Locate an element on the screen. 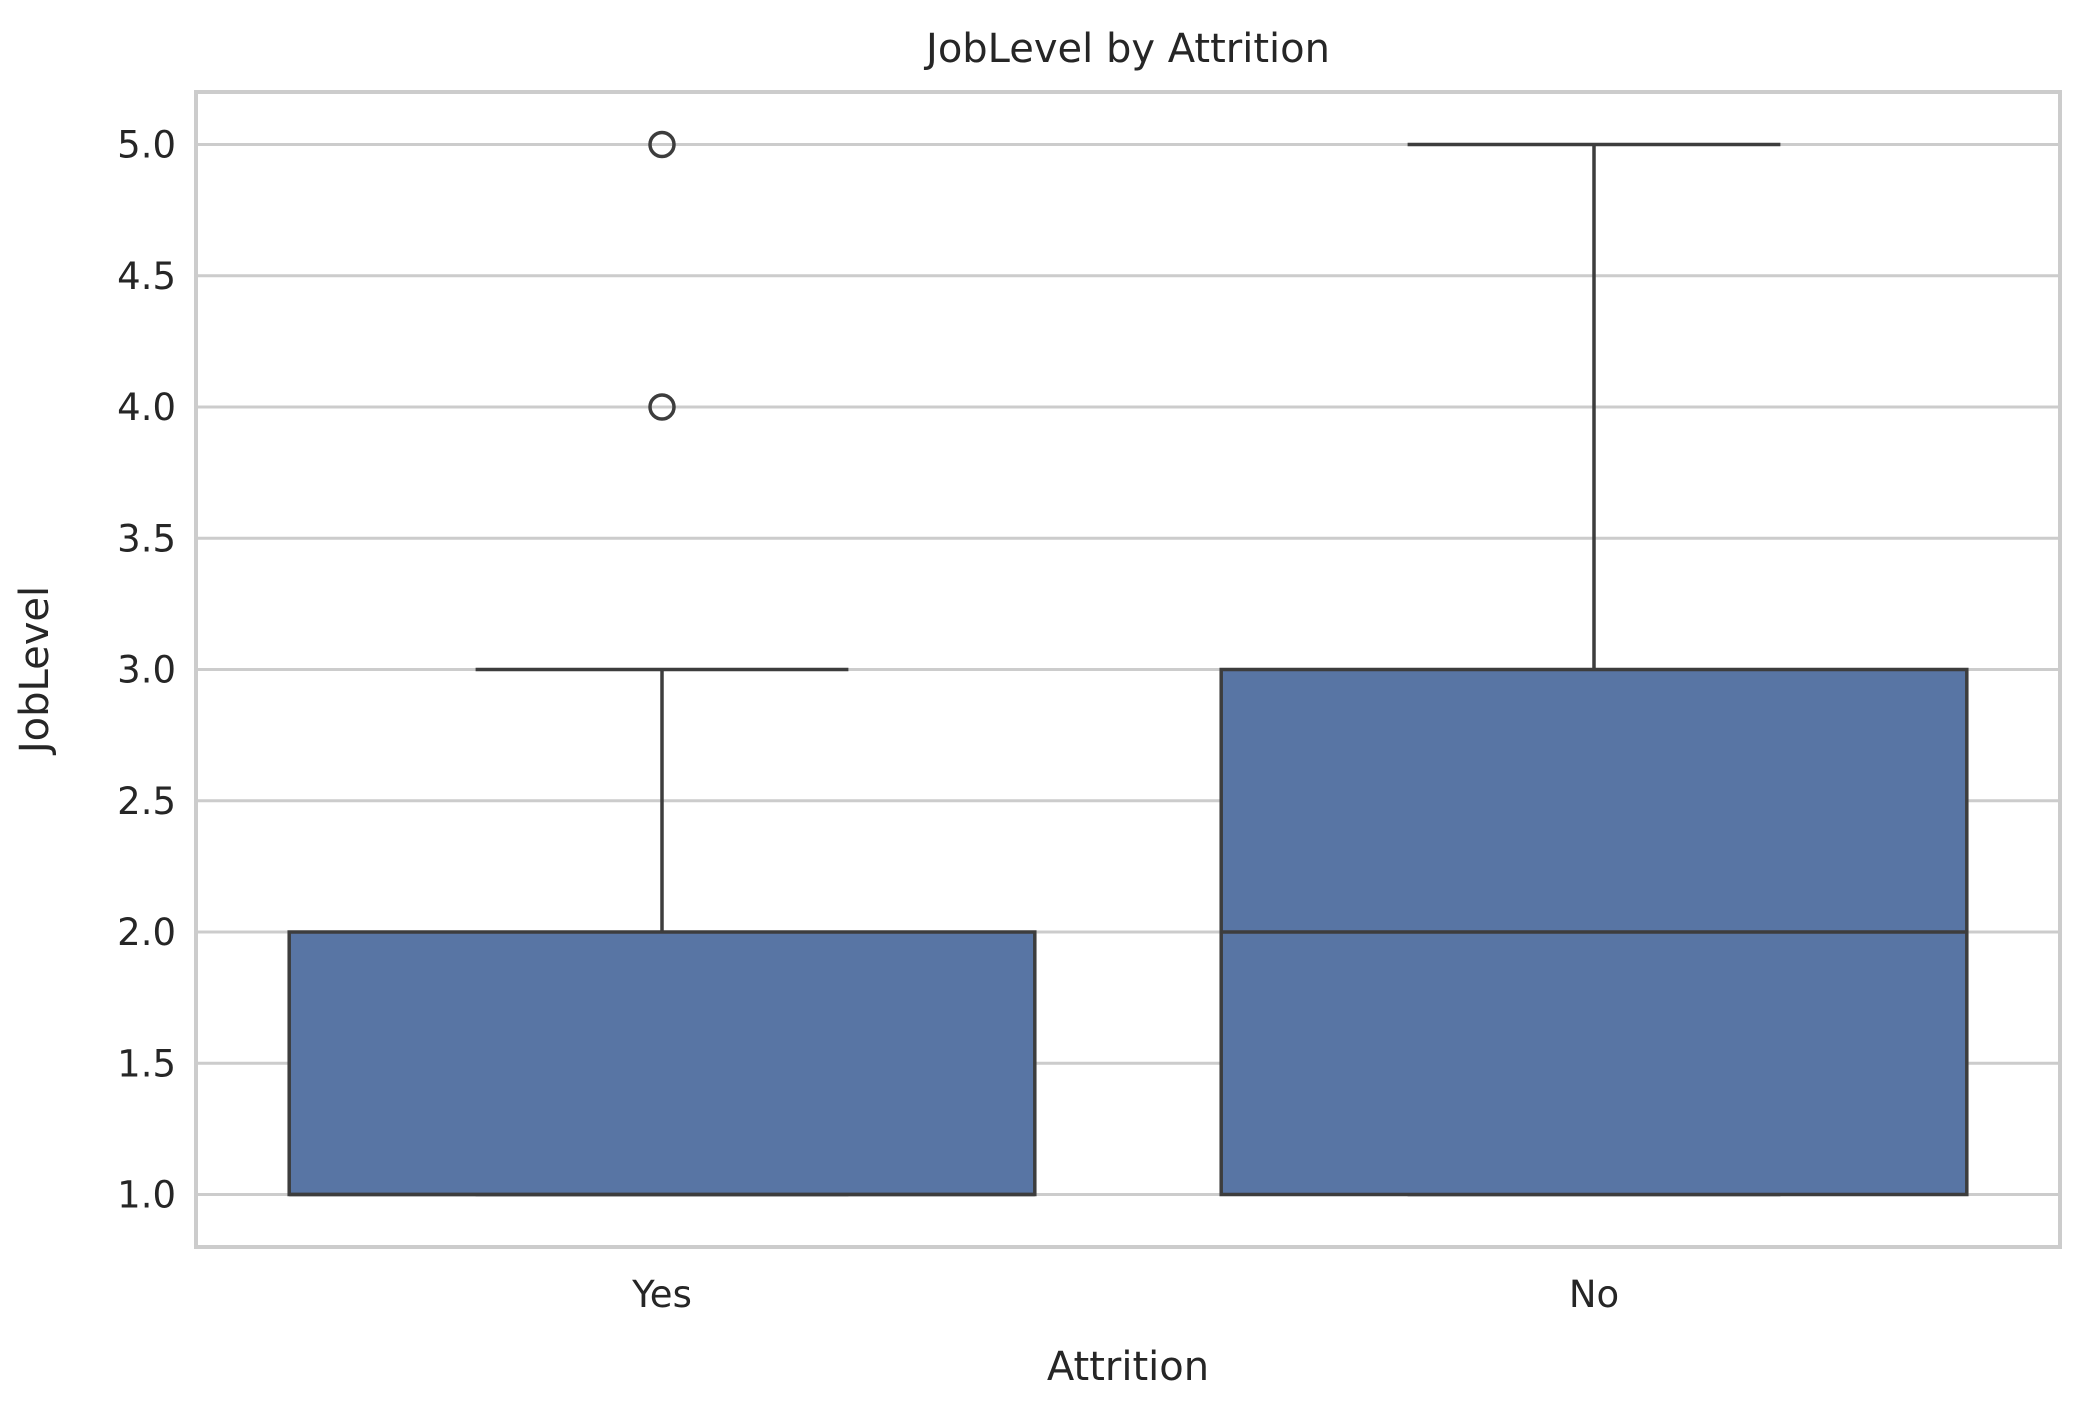 The width and height of the screenshot is (2086, 1421). iqr-box is located at coordinates (662, 1063).